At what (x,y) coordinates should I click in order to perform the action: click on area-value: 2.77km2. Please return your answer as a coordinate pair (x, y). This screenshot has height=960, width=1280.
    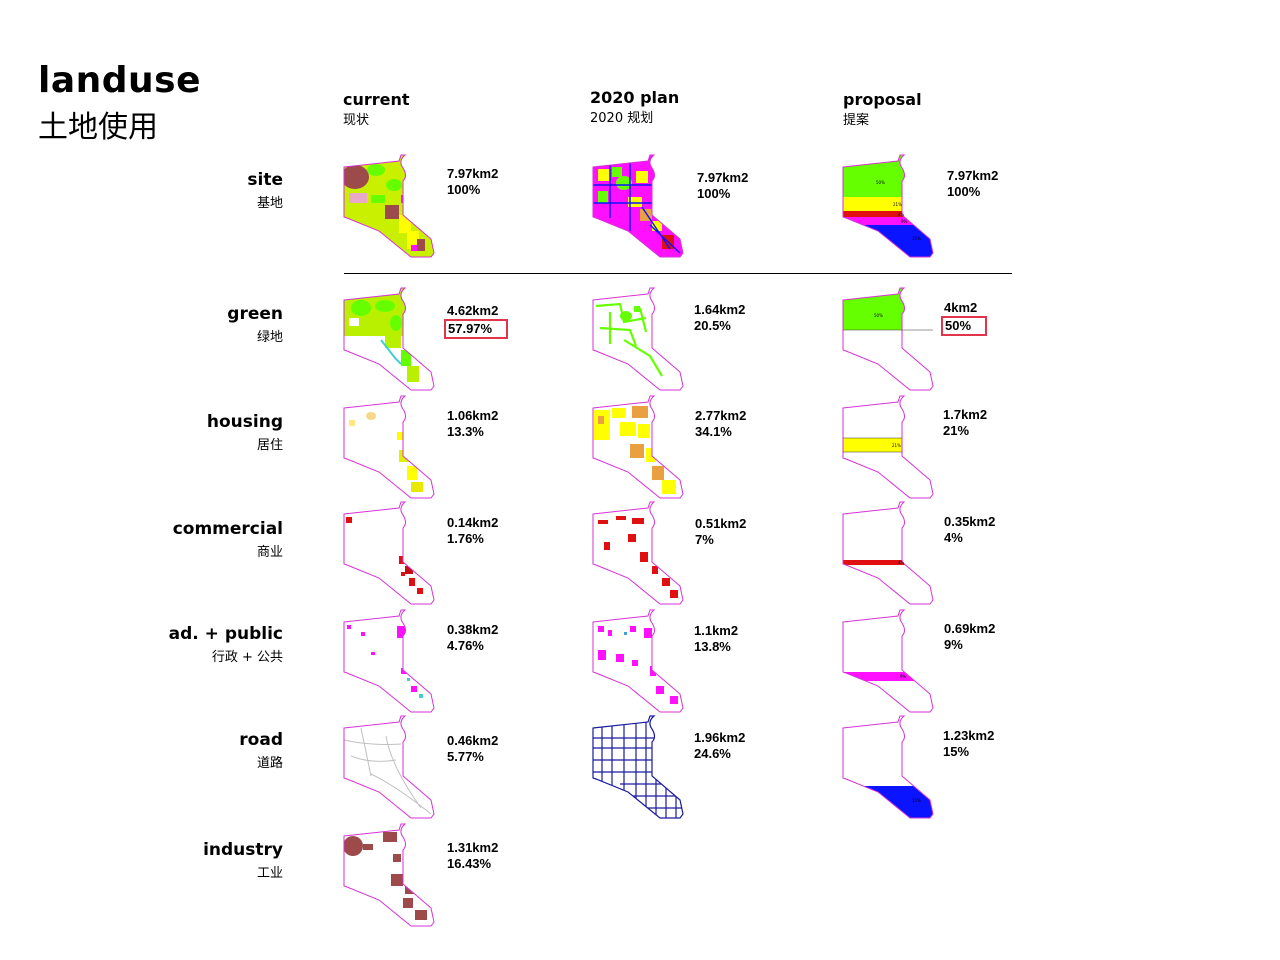
    Looking at the image, I should click on (721, 415).